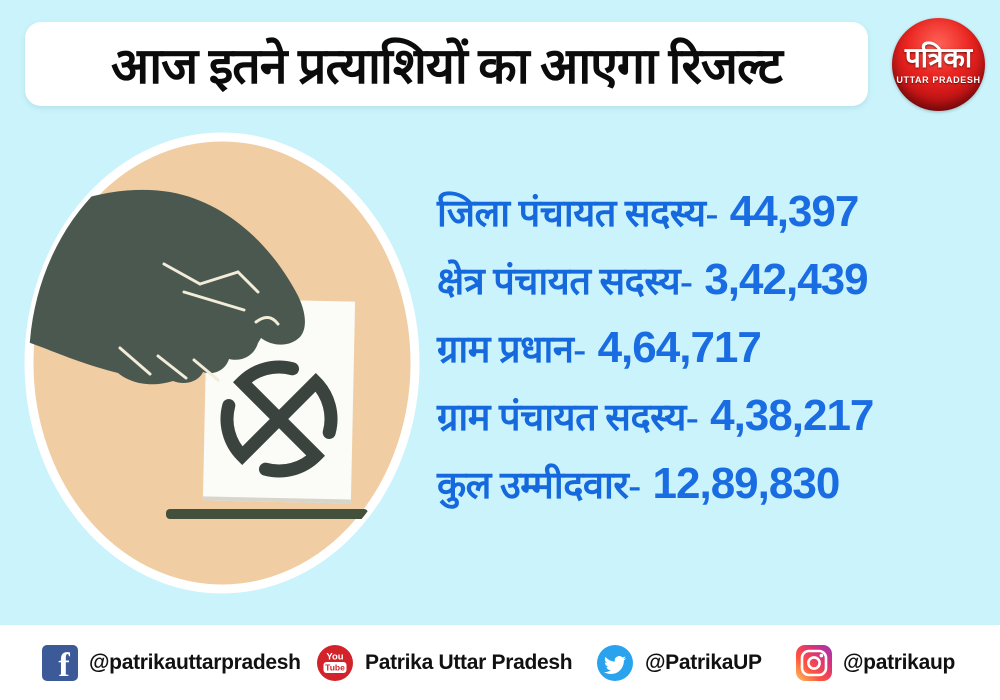  What do you see at coordinates (335, 667) in the screenshot?
I see `svg-text: Tube` at bounding box center [335, 667].